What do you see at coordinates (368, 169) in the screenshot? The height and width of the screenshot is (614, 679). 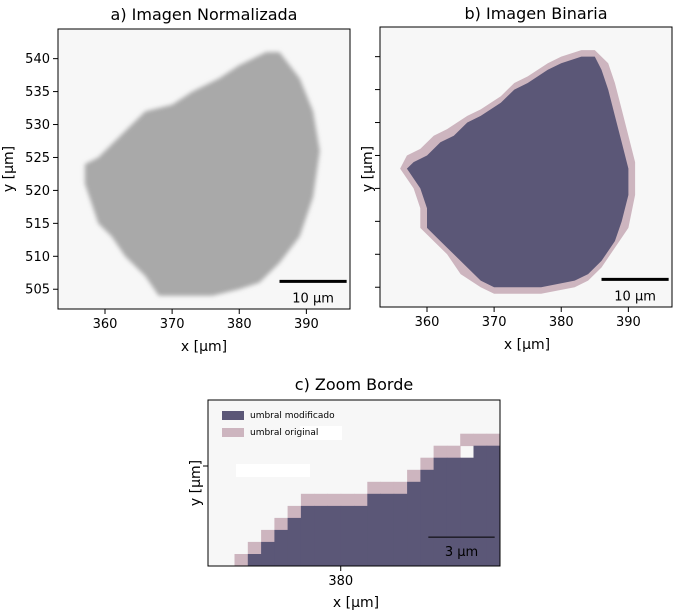 I see `panel-b-y-label: y [µm]` at bounding box center [368, 169].